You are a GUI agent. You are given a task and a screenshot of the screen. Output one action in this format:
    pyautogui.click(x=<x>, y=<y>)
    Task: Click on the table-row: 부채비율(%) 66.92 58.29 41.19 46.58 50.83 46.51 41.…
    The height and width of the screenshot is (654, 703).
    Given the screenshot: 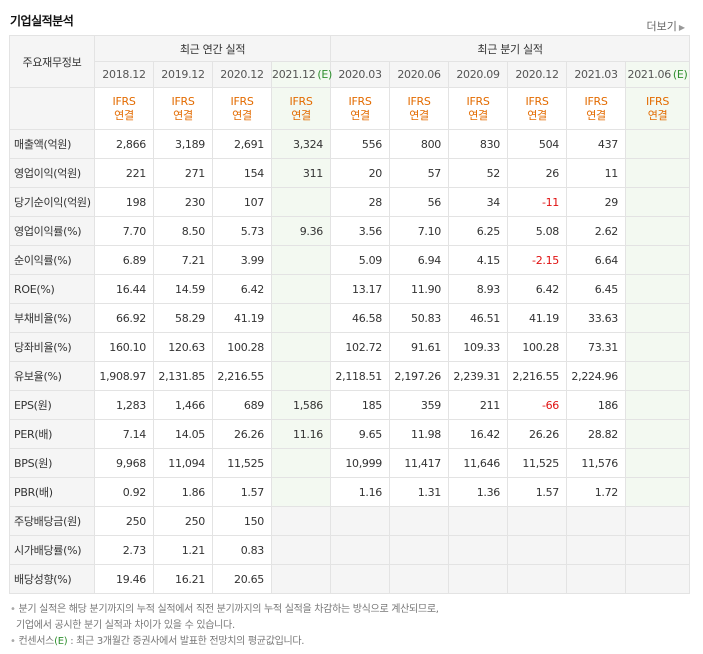 What is the action you would take?
    pyautogui.click(x=350, y=318)
    